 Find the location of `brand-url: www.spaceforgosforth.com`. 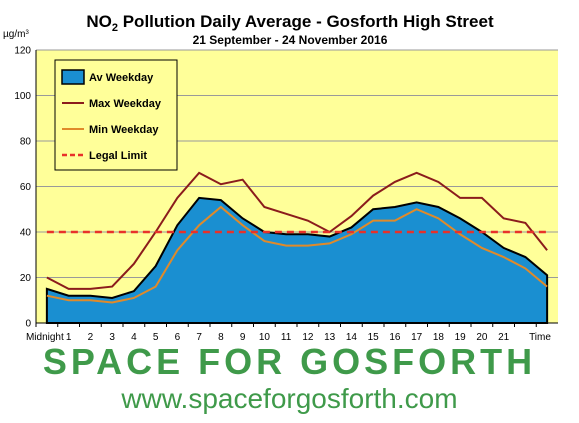

brand-url: www.spaceforgosforth.com is located at coordinates (289, 398).